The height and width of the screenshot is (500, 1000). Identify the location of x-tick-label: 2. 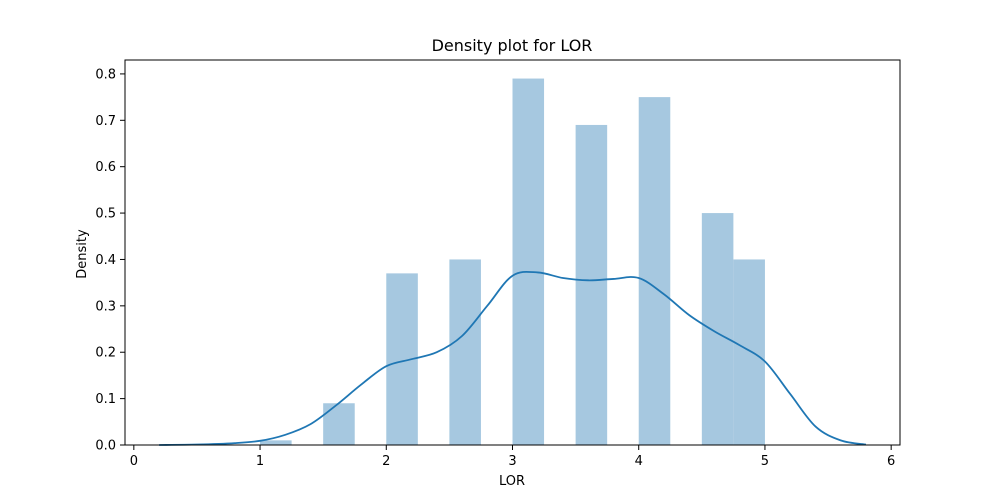
(386, 461).